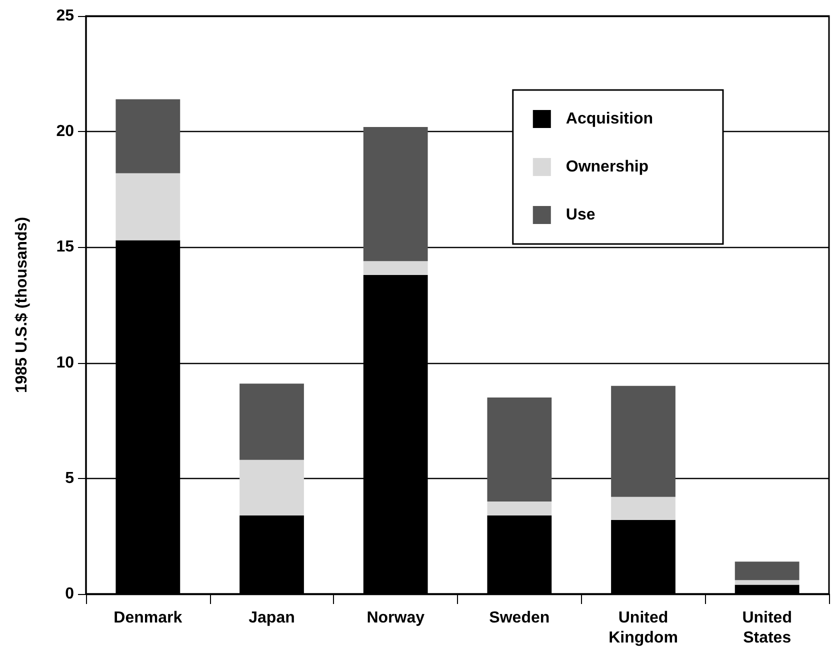  What do you see at coordinates (767, 628) in the screenshot?
I see `x-tick-label: United States` at bounding box center [767, 628].